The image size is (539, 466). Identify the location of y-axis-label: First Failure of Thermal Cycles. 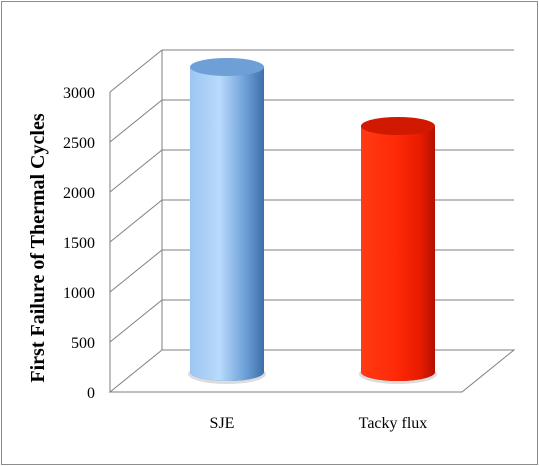
(38, 247).